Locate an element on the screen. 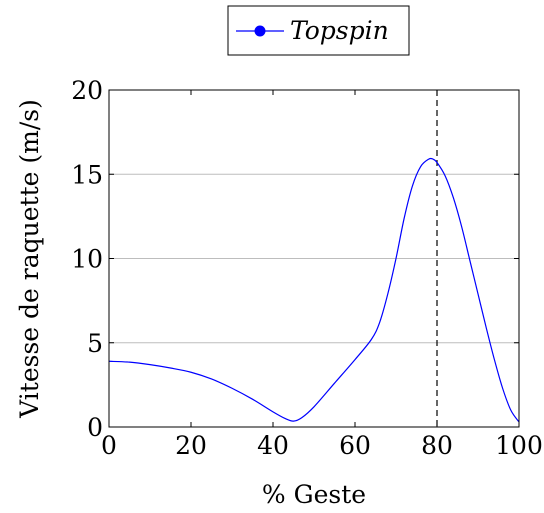 The height and width of the screenshot is (513, 544). y-tick-label: 10 is located at coordinates (87, 259).